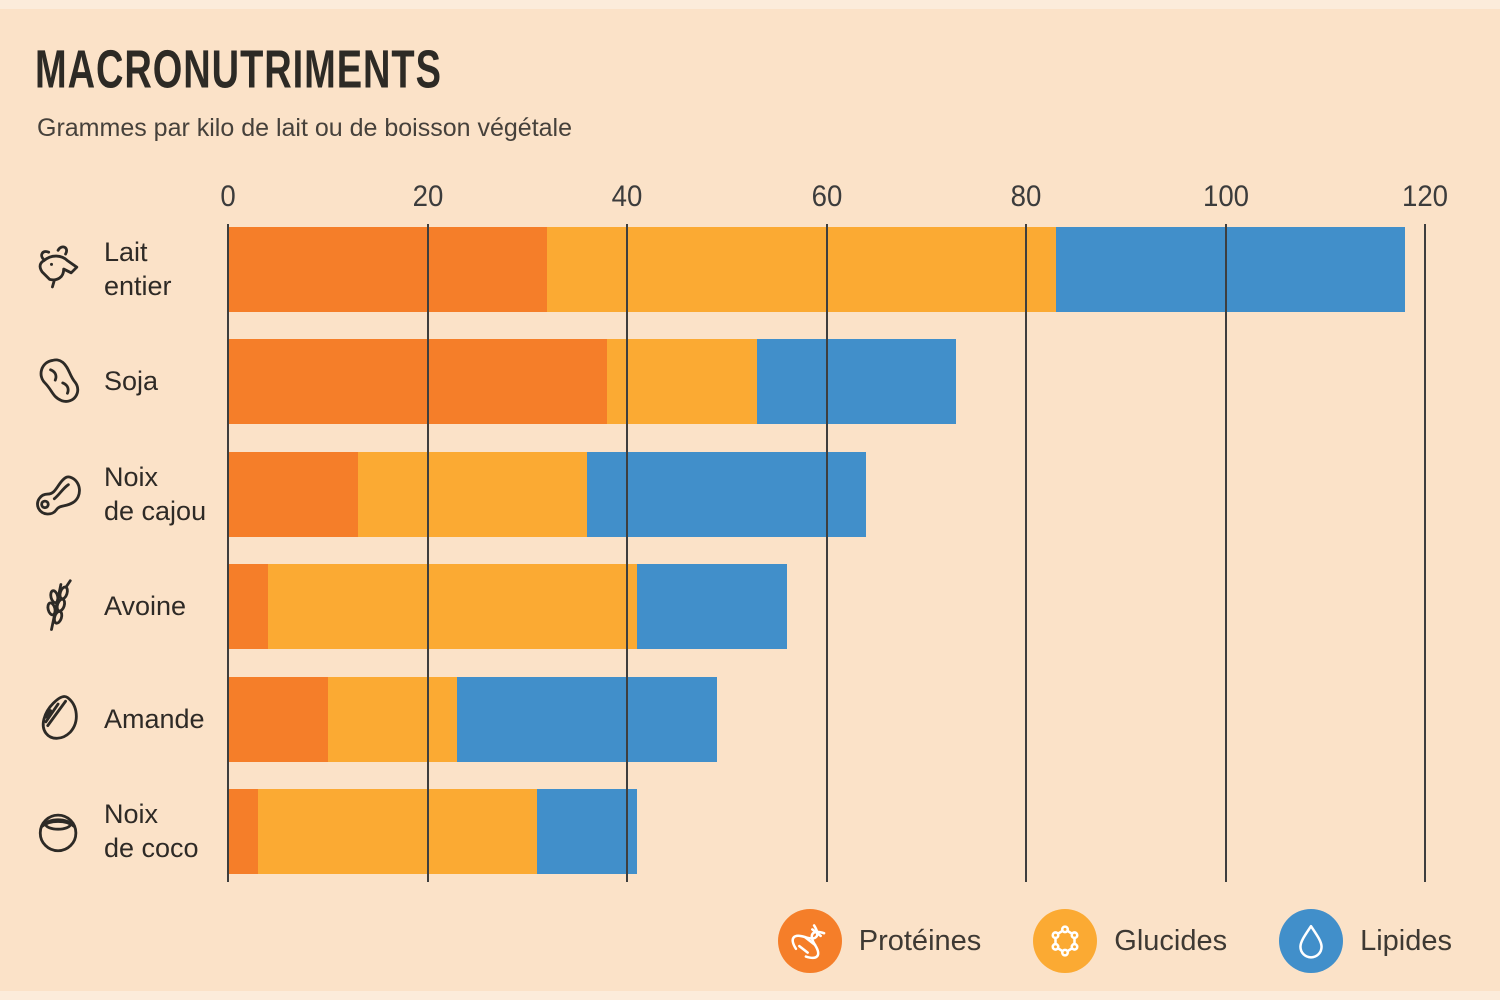 The width and height of the screenshot is (1500, 1000). What do you see at coordinates (228, 196) in the screenshot?
I see `x-axis-tick-0: 0` at bounding box center [228, 196].